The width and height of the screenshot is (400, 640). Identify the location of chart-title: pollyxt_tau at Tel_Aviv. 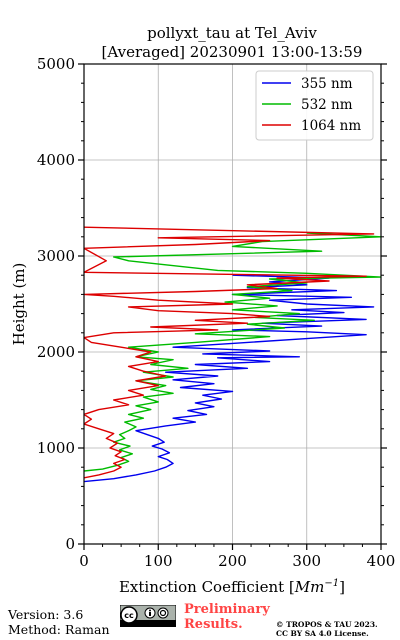
(232, 33).